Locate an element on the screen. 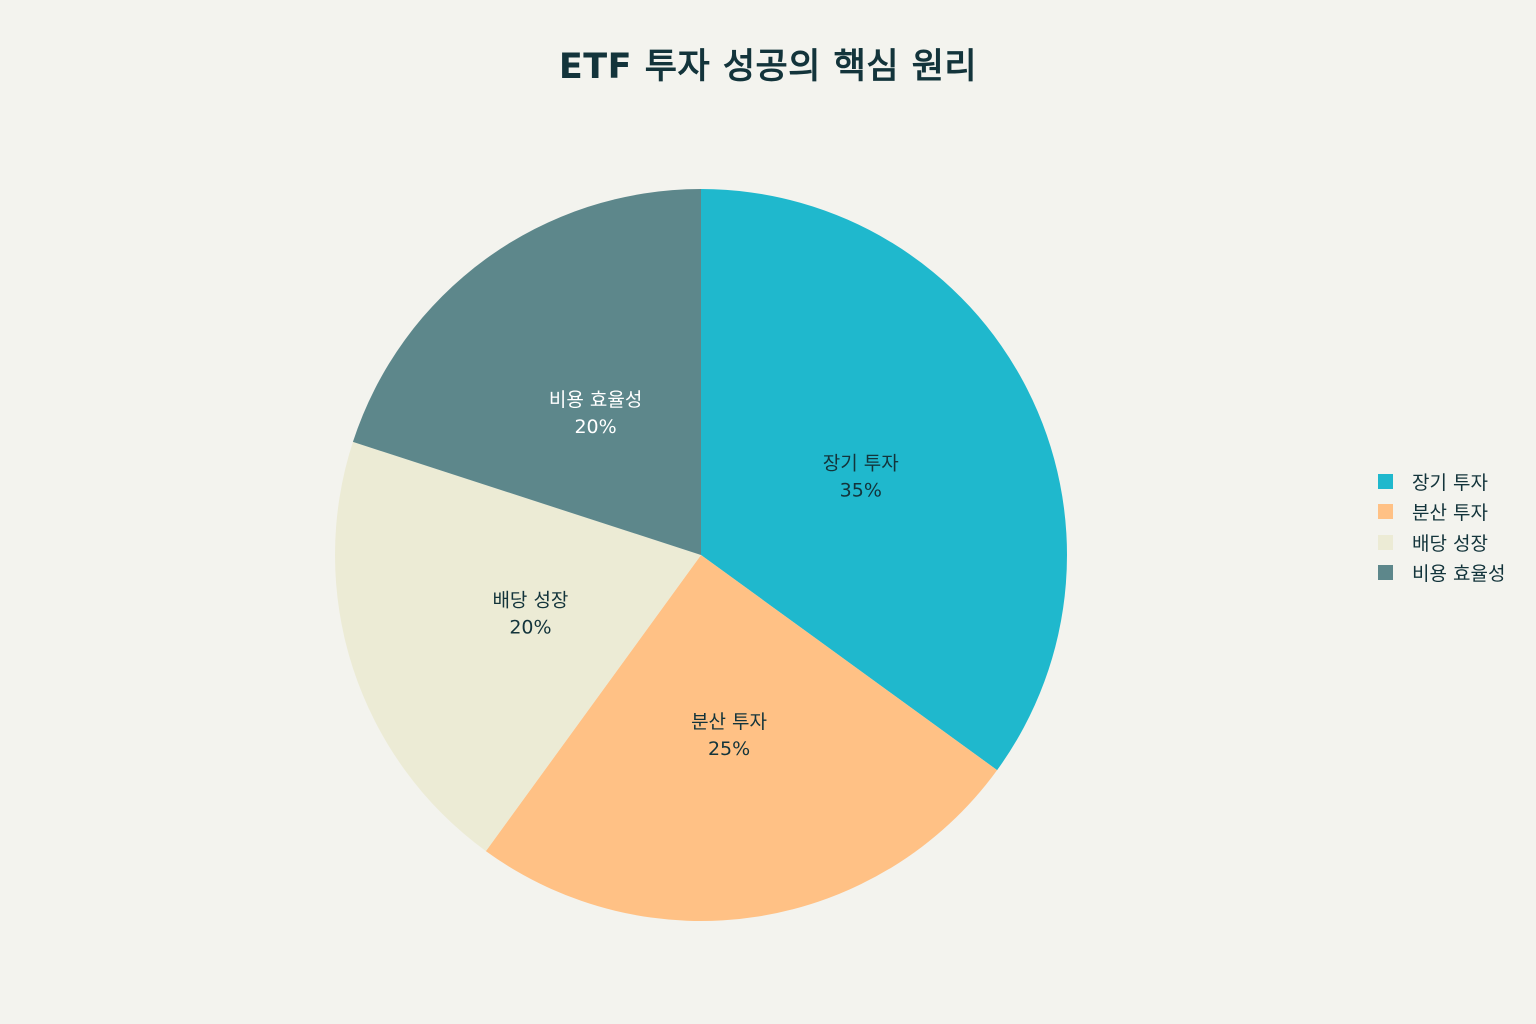 The height and width of the screenshot is (1024, 1536). legend-item: 비용 효율성 is located at coordinates (1441, 573).